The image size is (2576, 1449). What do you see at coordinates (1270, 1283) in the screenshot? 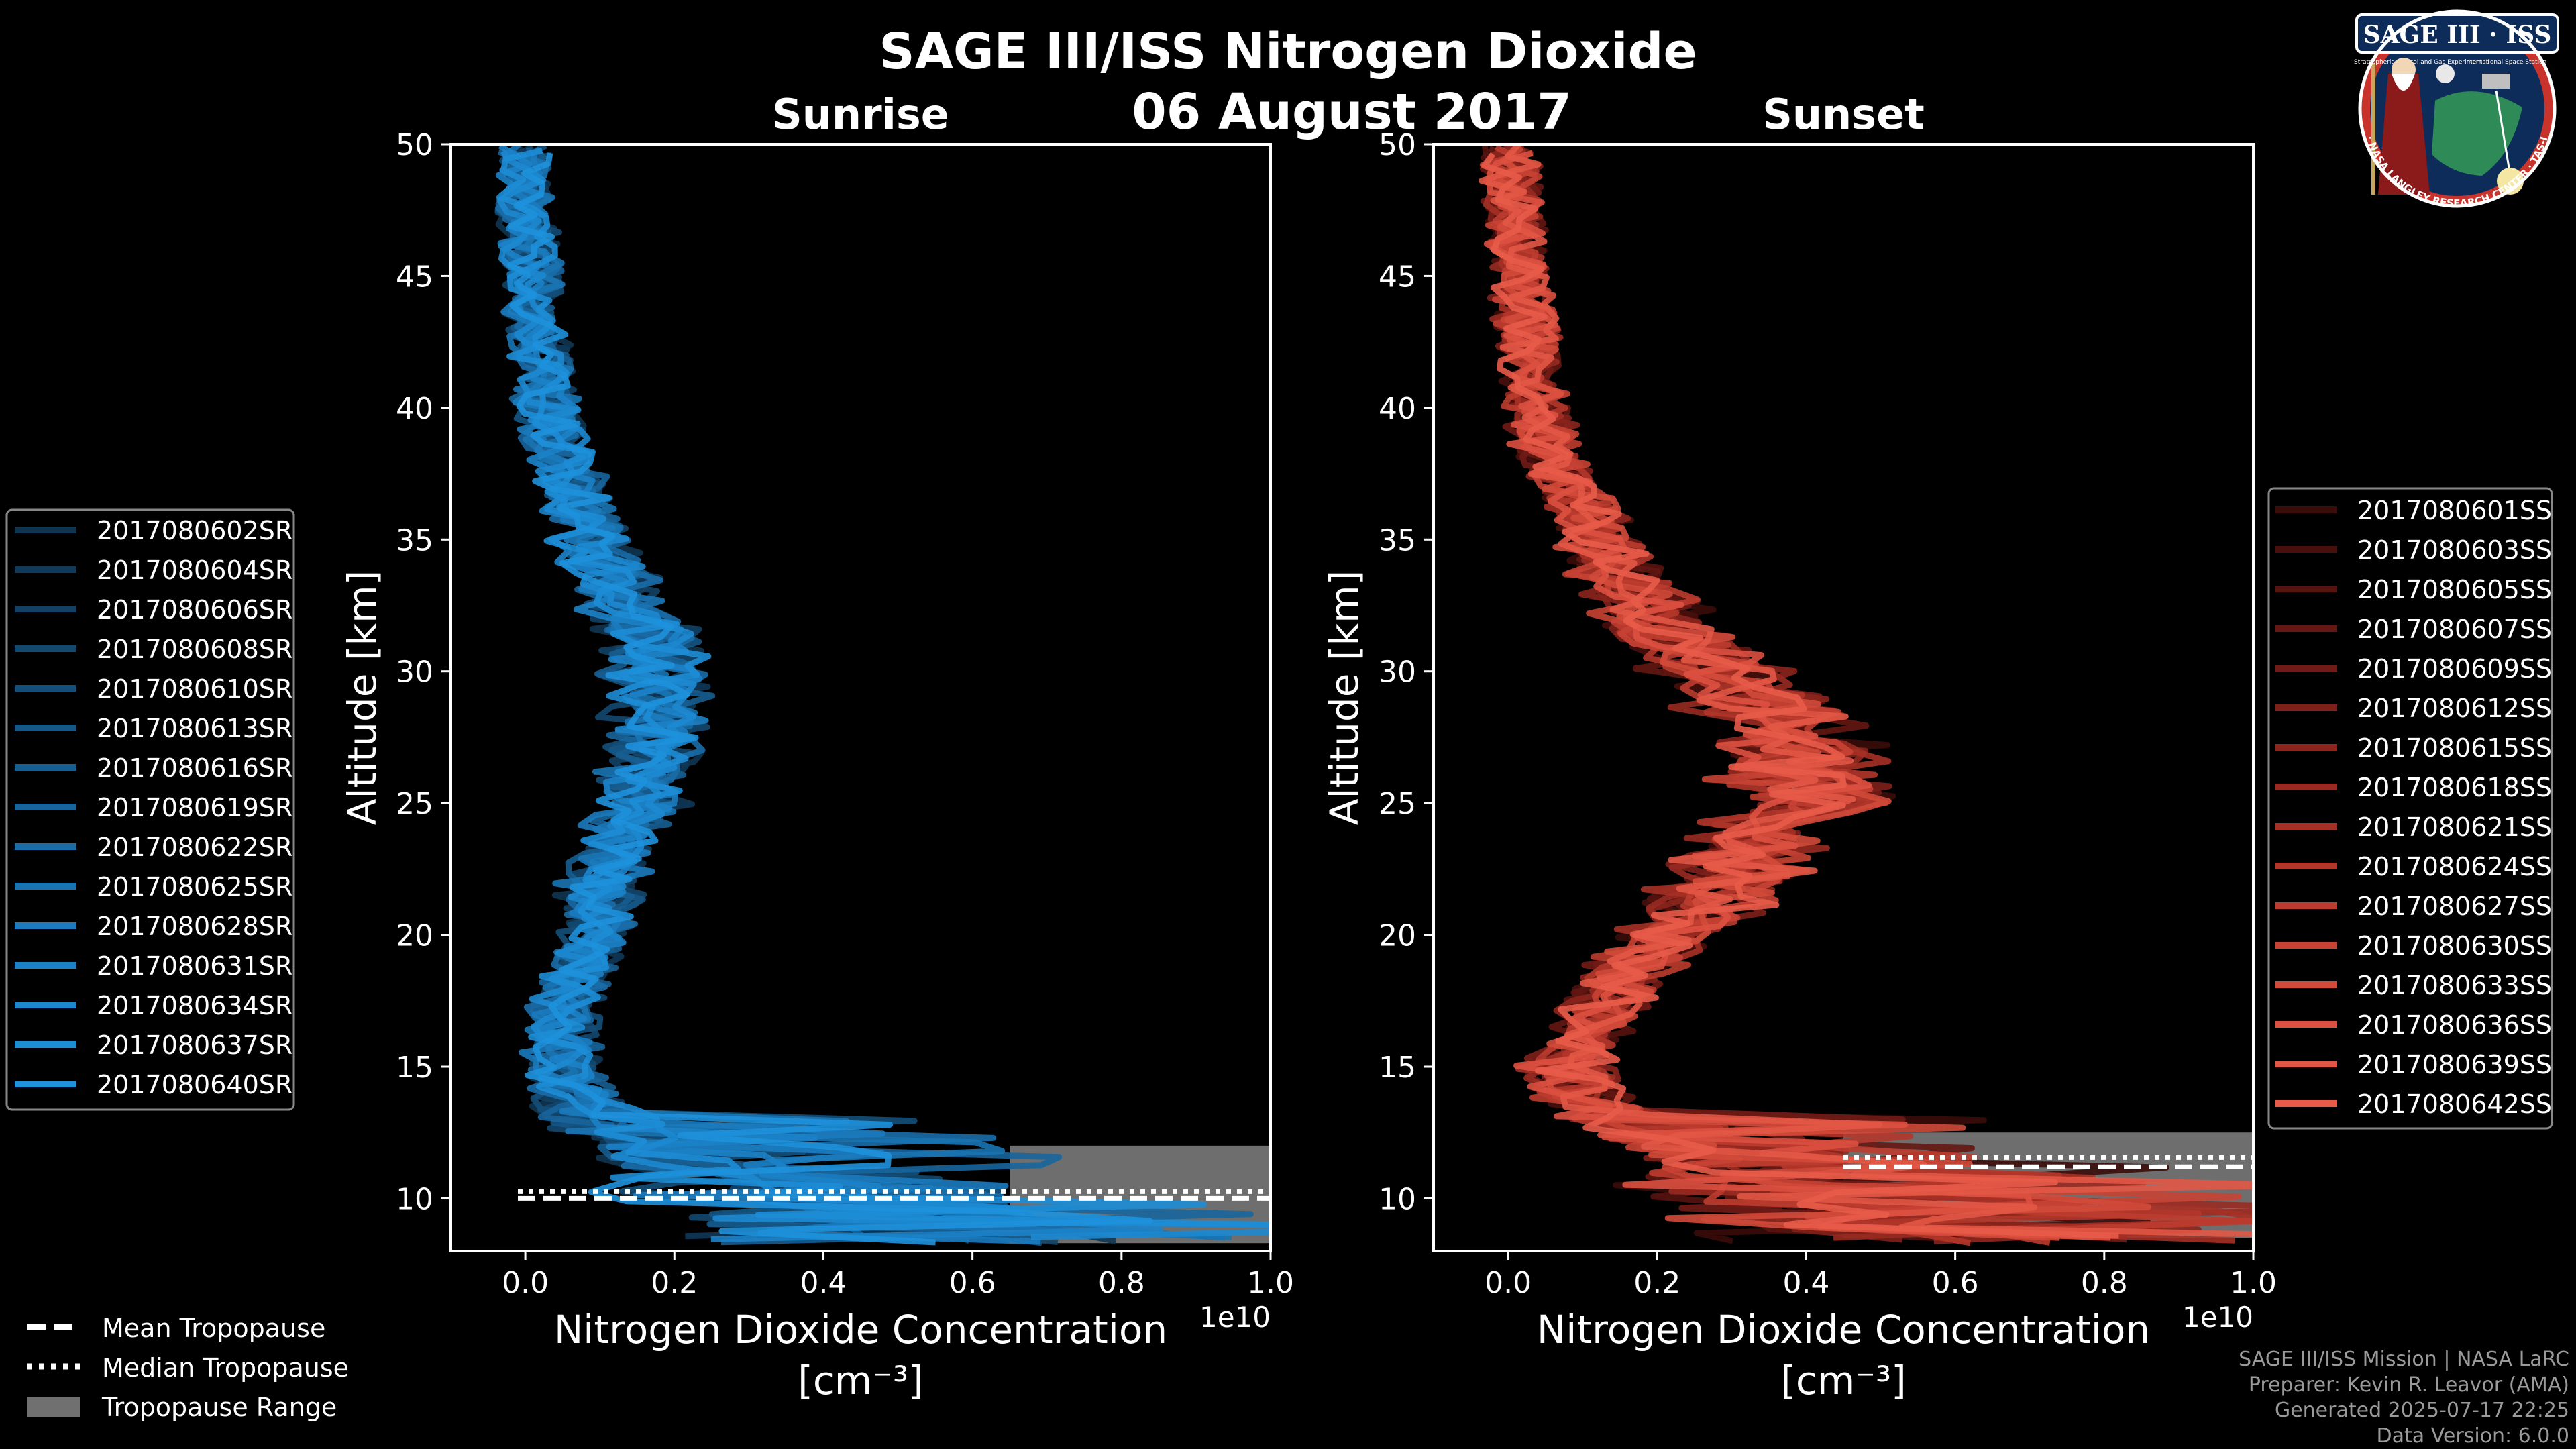
I see `sunrise-xtick-label: 1.0` at bounding box center [1270, 1283].